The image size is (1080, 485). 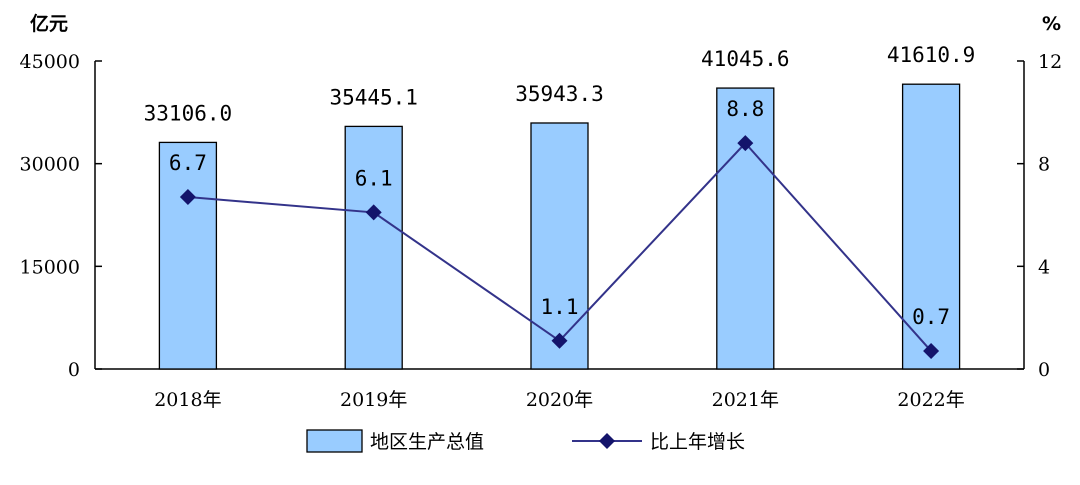 I want to click on growth-value-label: 1.1, so click(x=560, y=307).